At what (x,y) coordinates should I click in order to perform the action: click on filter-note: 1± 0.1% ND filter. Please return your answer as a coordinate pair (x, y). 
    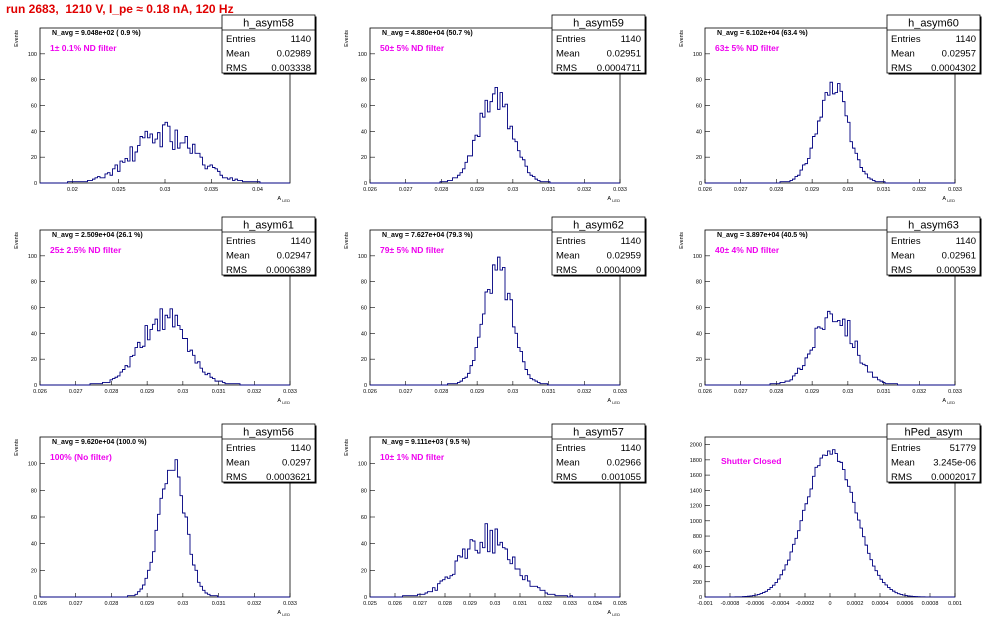
    Looking at the image, I should click on (83, 48).